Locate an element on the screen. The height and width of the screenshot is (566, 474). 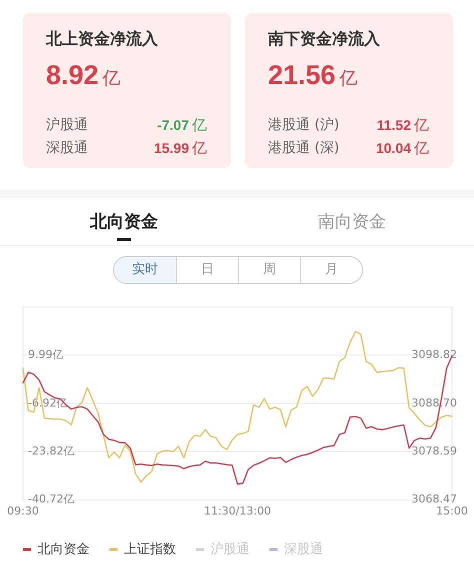
text: 南下资金净流入 is located at coordinates (324, 39).